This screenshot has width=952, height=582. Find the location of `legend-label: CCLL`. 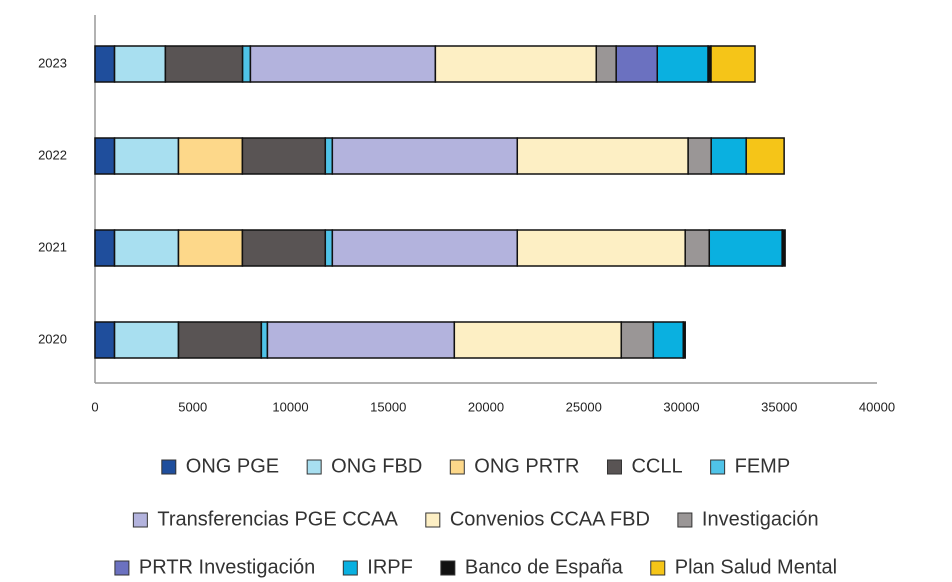

legend-label: CCLL is located at coordinates (656, 466).